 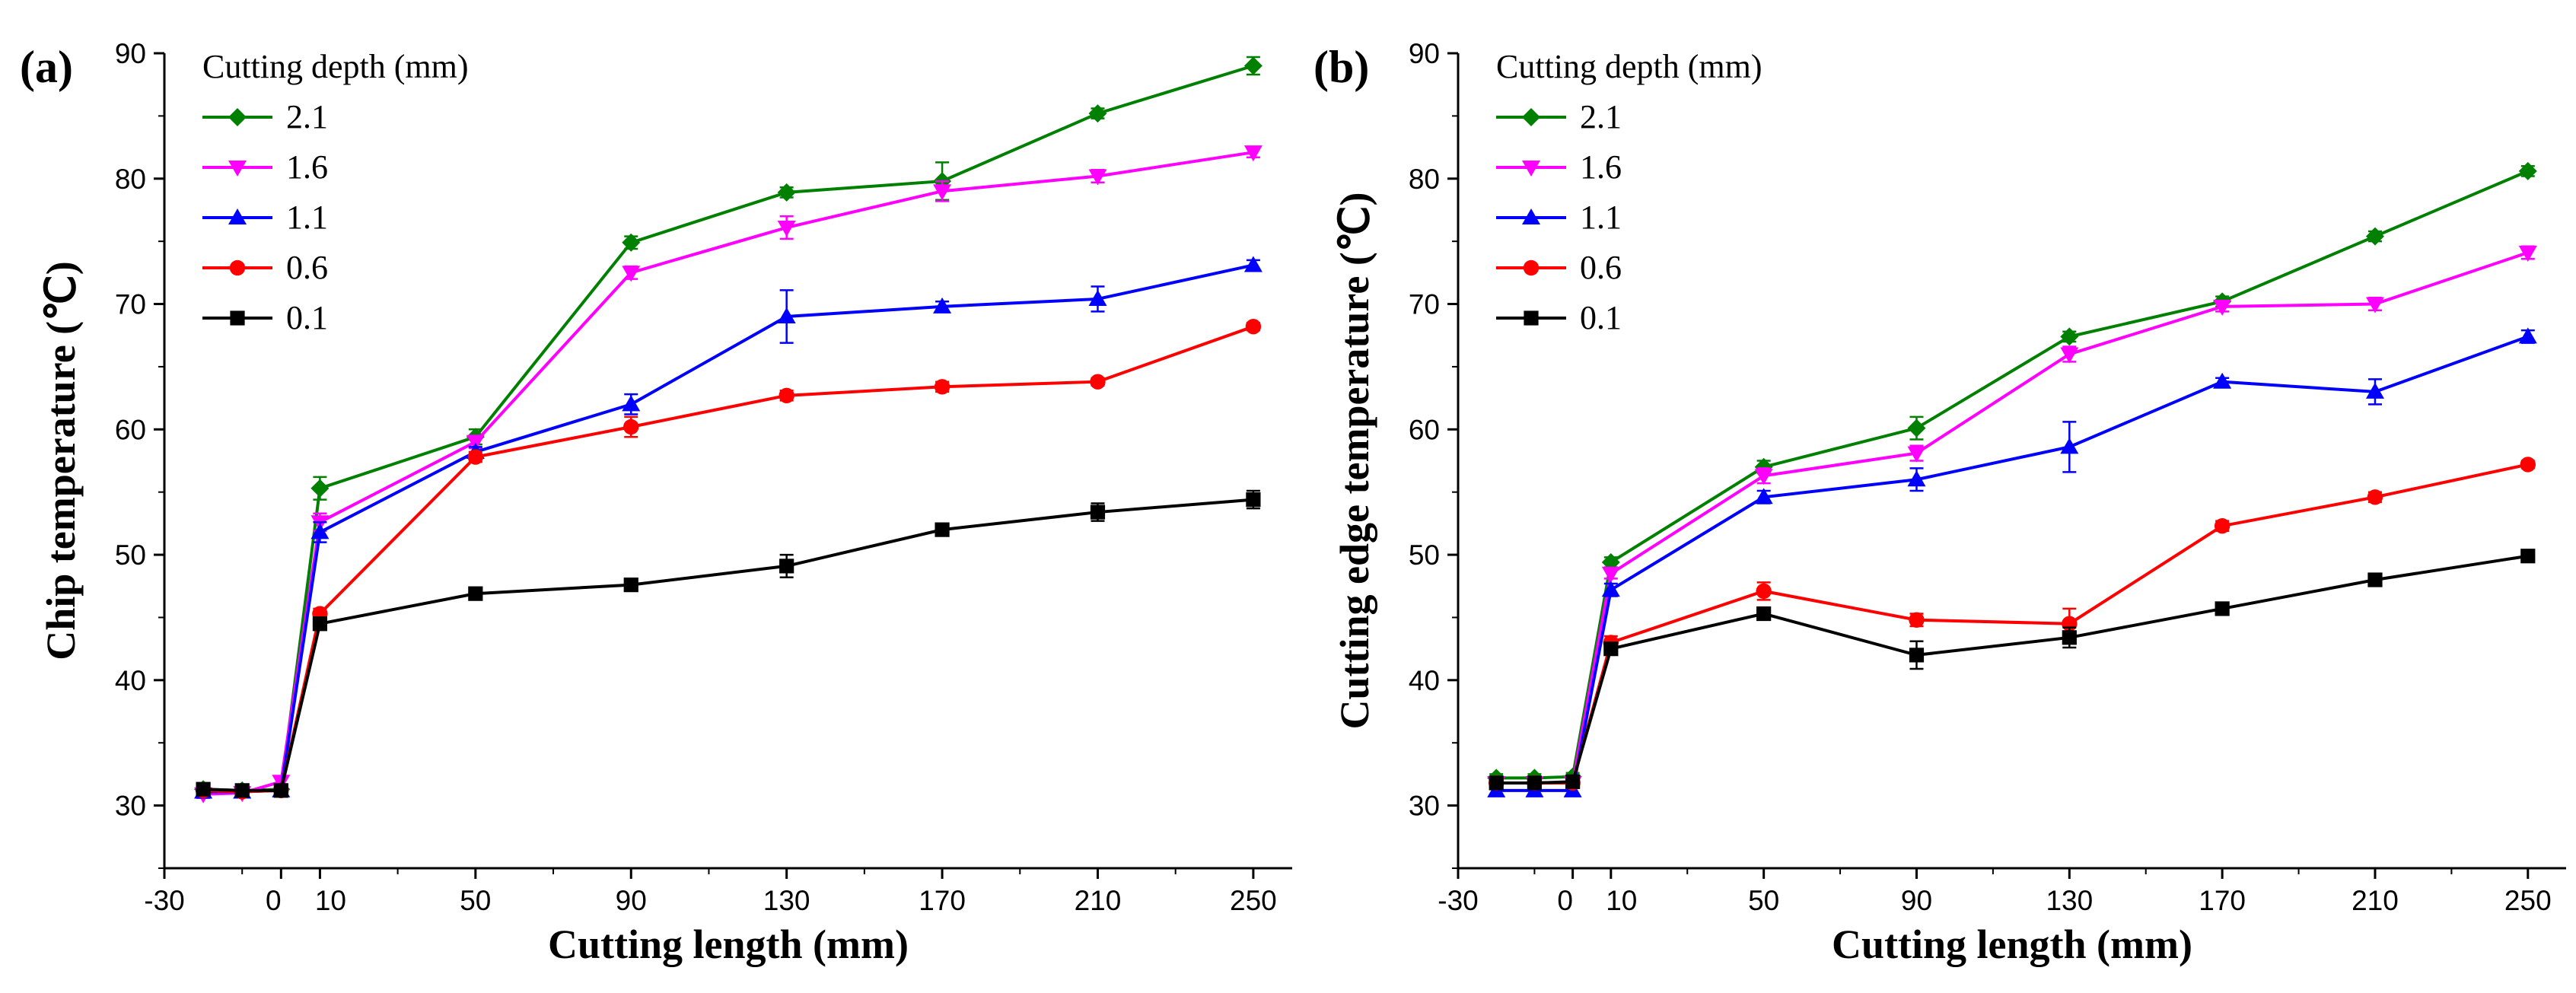 What do you see at coordinates (274, 900) in the screenshot?
I see `x-tick-label: 0` at bounding box center [274, 900].